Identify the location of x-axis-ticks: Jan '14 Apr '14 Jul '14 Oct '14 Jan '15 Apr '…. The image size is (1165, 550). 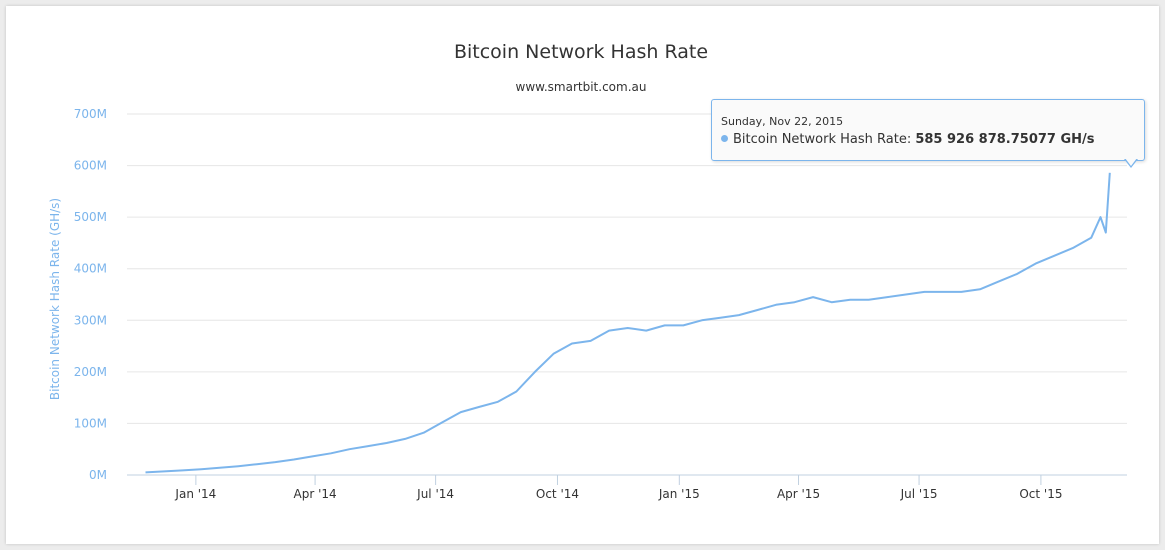
(618, 488).